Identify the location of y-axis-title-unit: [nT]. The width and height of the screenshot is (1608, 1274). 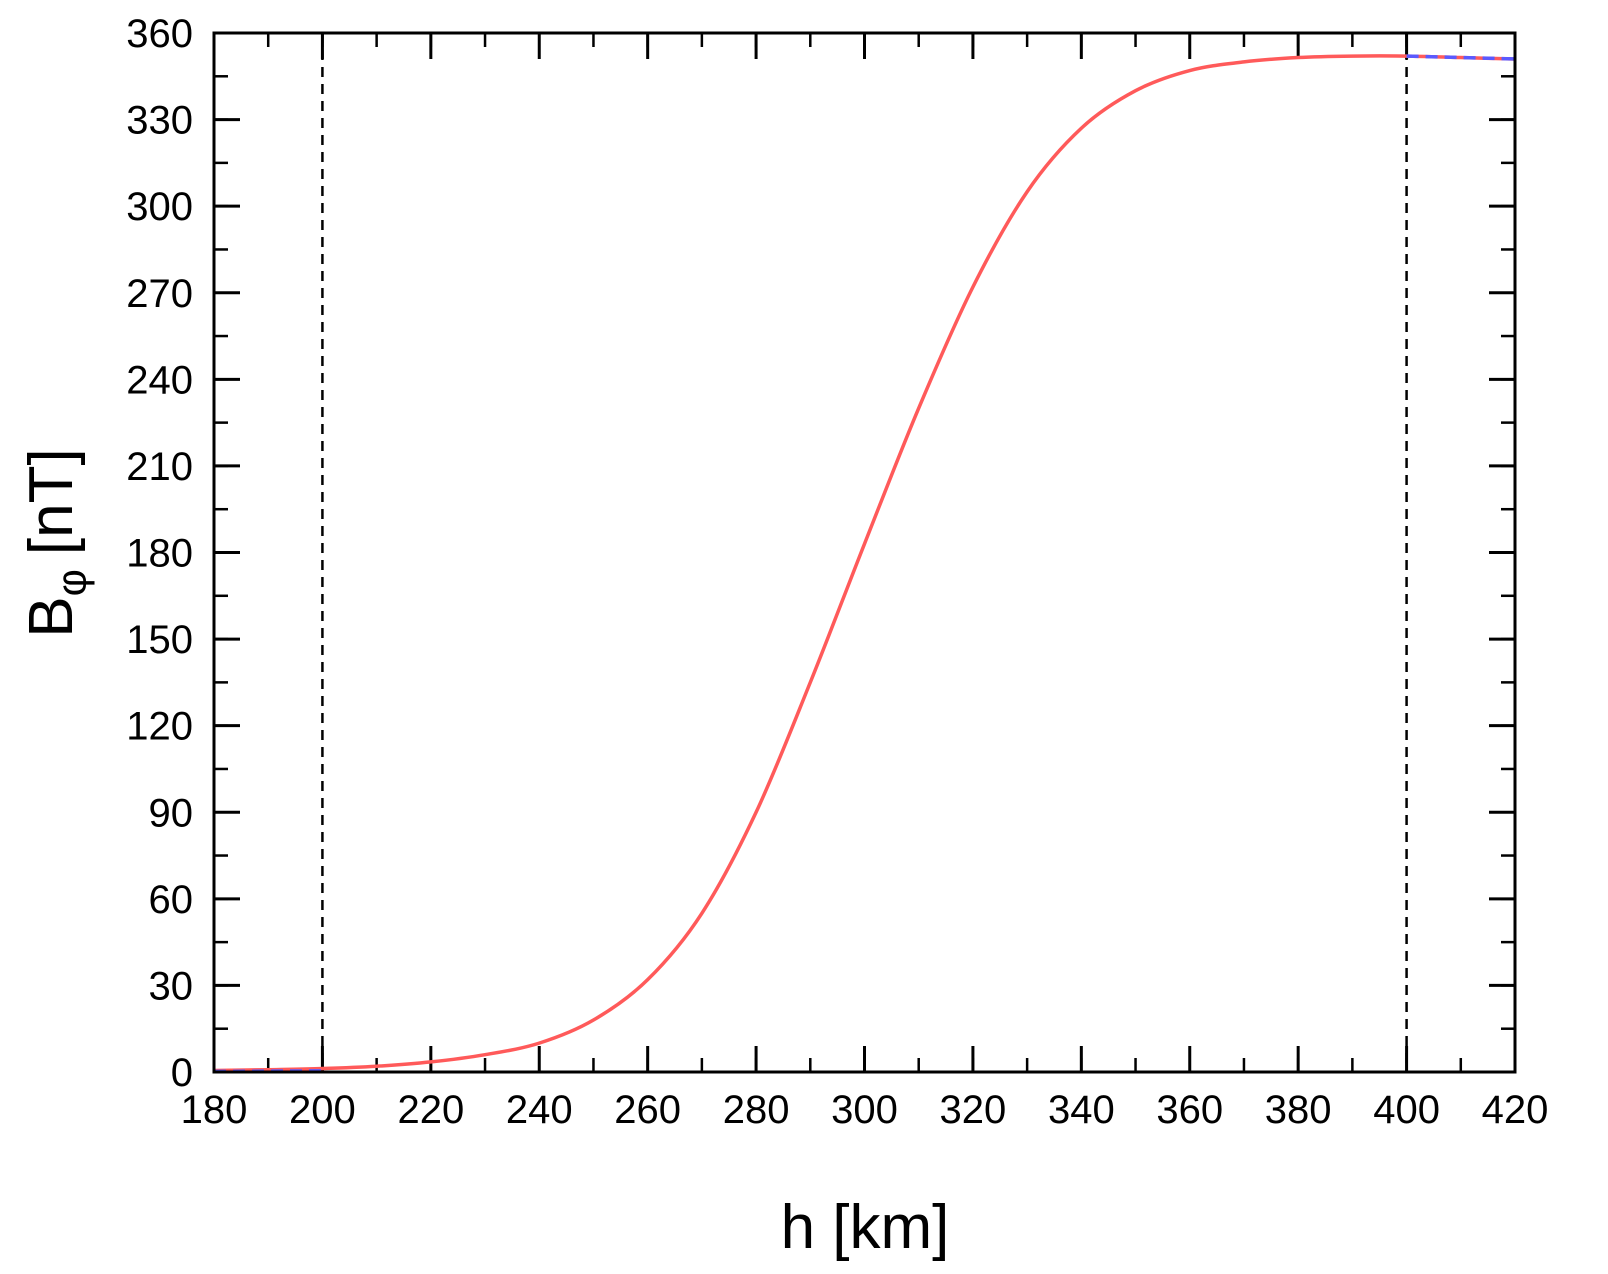
(51, 501).